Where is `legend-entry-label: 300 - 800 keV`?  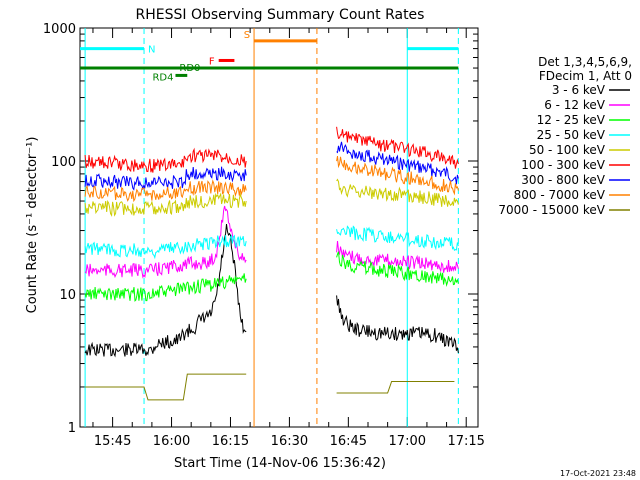 legend-entry-label: 300 - 800 keV is located at coordinates (563, 180).